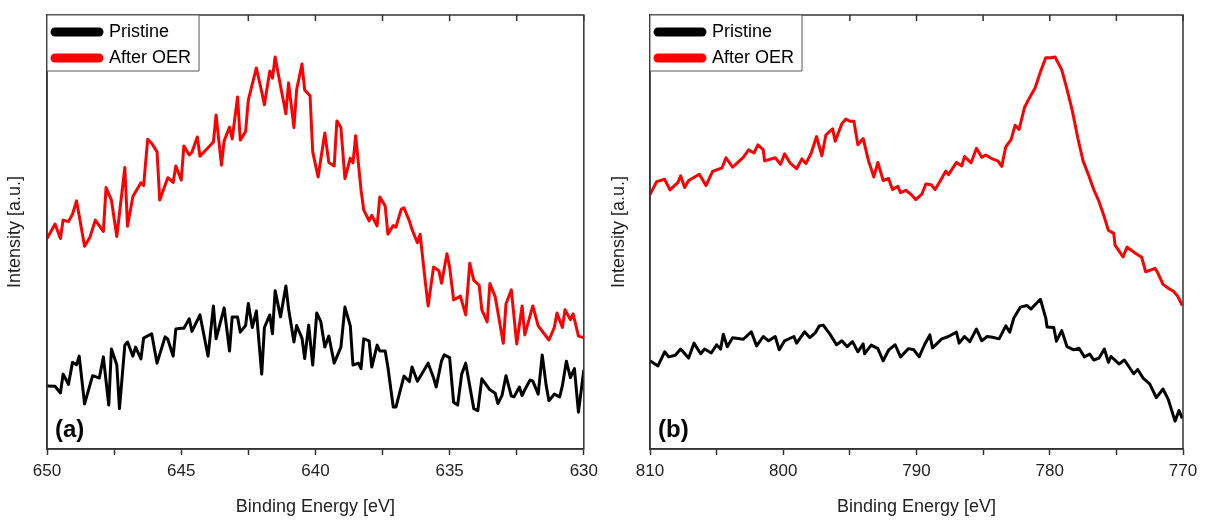  I want to click on annotation: (a), so click(70, 428).